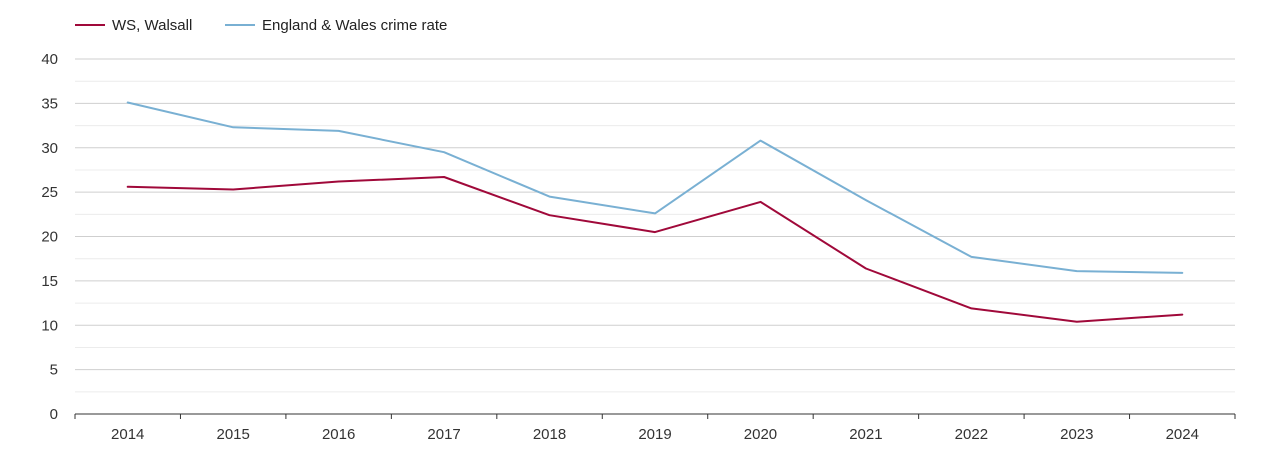 This screenshot has height=450, width=1270. I want to click on y-tick-label: 0, so click(54, 414).